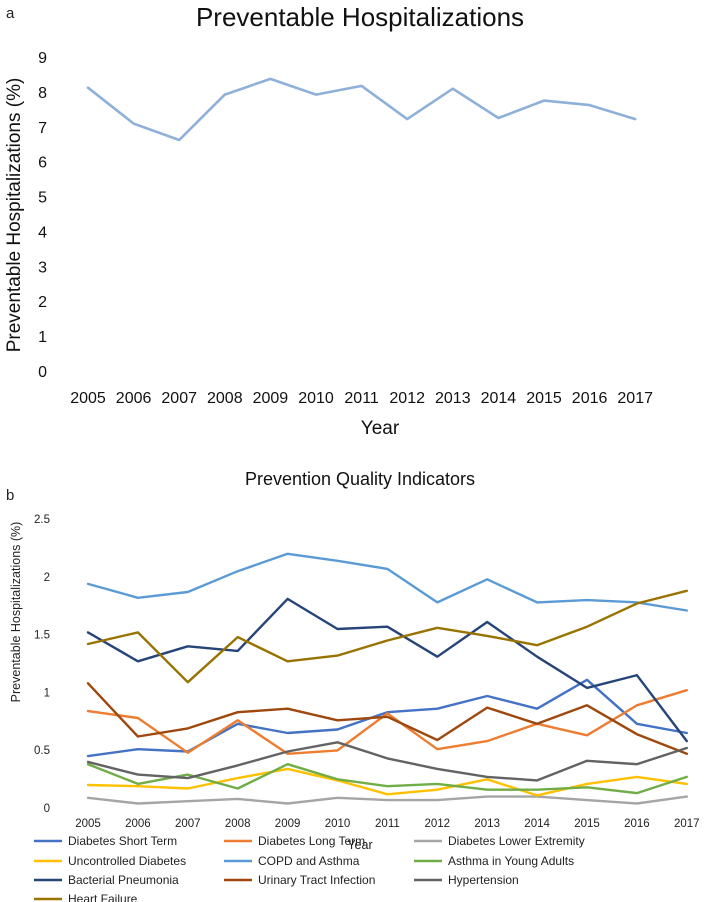  Describe the element at coordinates (590, 398) in the screenshot. I see `chart-a-x-tick: 2016` at that location.